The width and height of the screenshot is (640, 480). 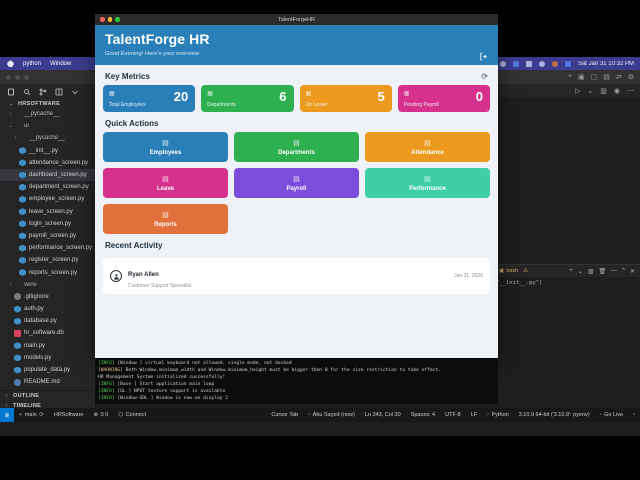 I want to click on statusbar-ln-343-col-30: Ln 343, Col 30, so click(x=383, y=415).